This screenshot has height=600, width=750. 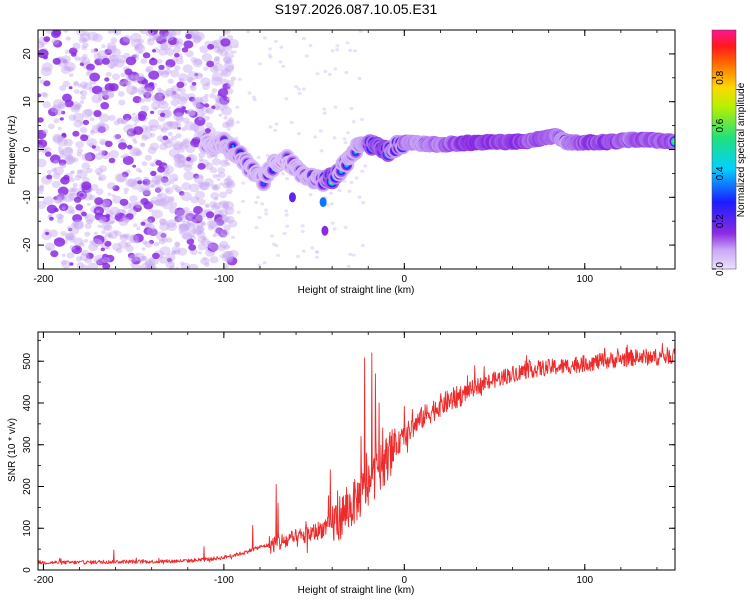 What do you see at coordinates (405, 279) in the screenshot?
I see `x-tick-label: 0` at bounding box center [405, 279].